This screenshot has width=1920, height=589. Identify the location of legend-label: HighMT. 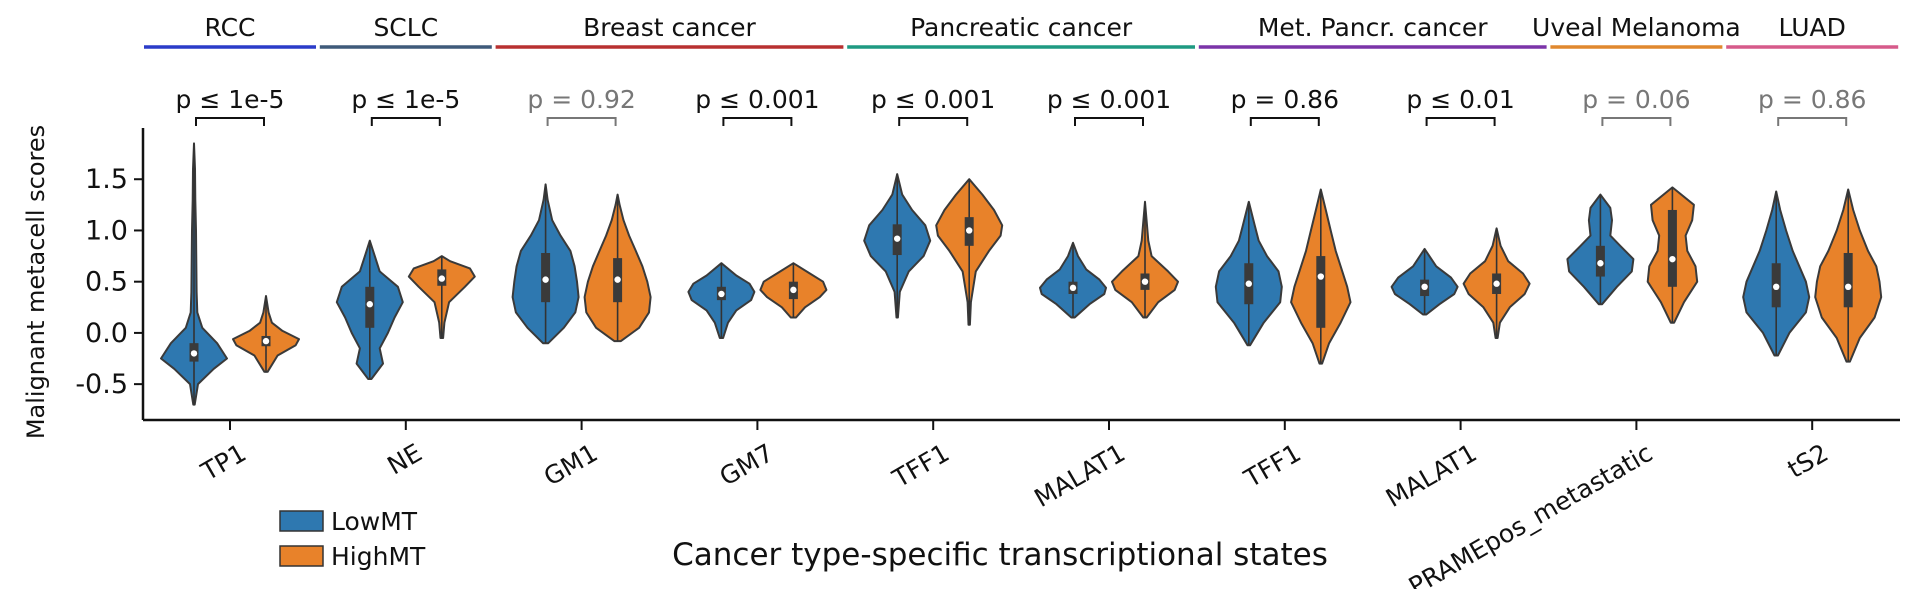
(378, 556).